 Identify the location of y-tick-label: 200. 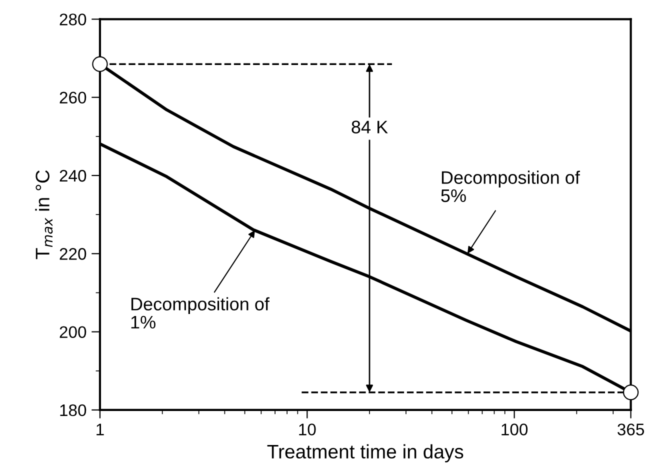
(73, 332).